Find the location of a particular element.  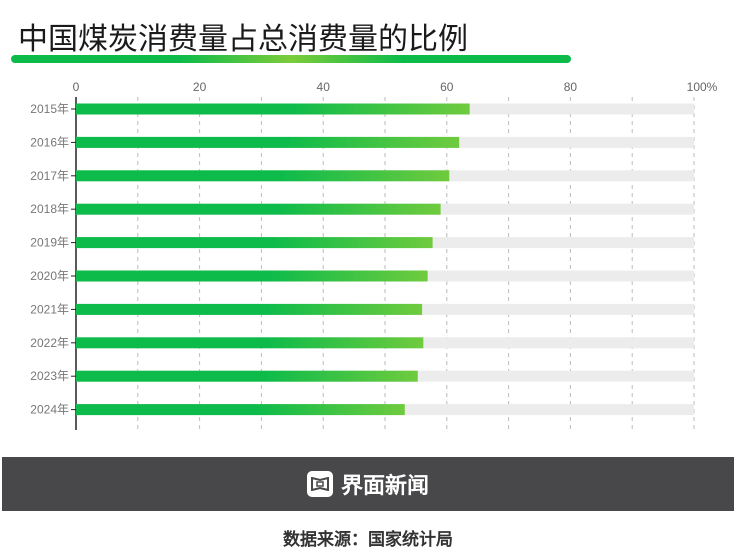

title-underline is located at coordinates (291, 59).